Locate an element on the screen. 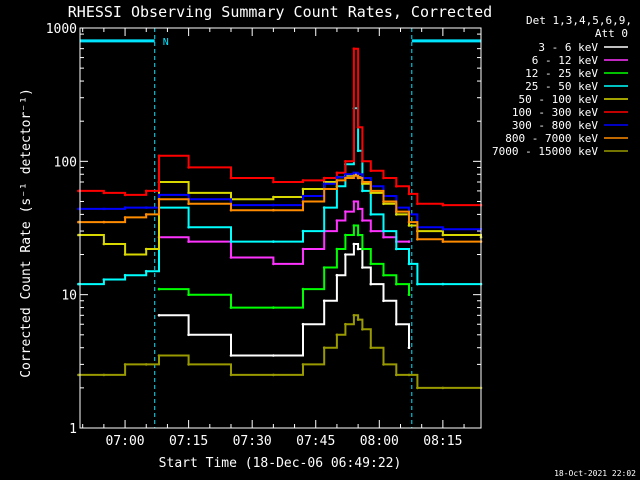  y-tick-label: 1000 is located at coordinates (61, 29).